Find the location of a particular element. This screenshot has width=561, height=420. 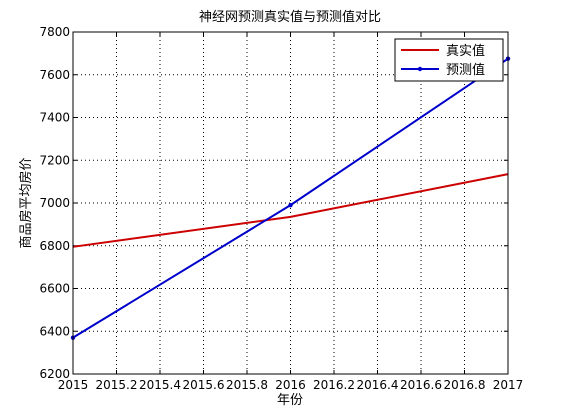

y-tick-label: 7600 is located at coordinates (54, 75).